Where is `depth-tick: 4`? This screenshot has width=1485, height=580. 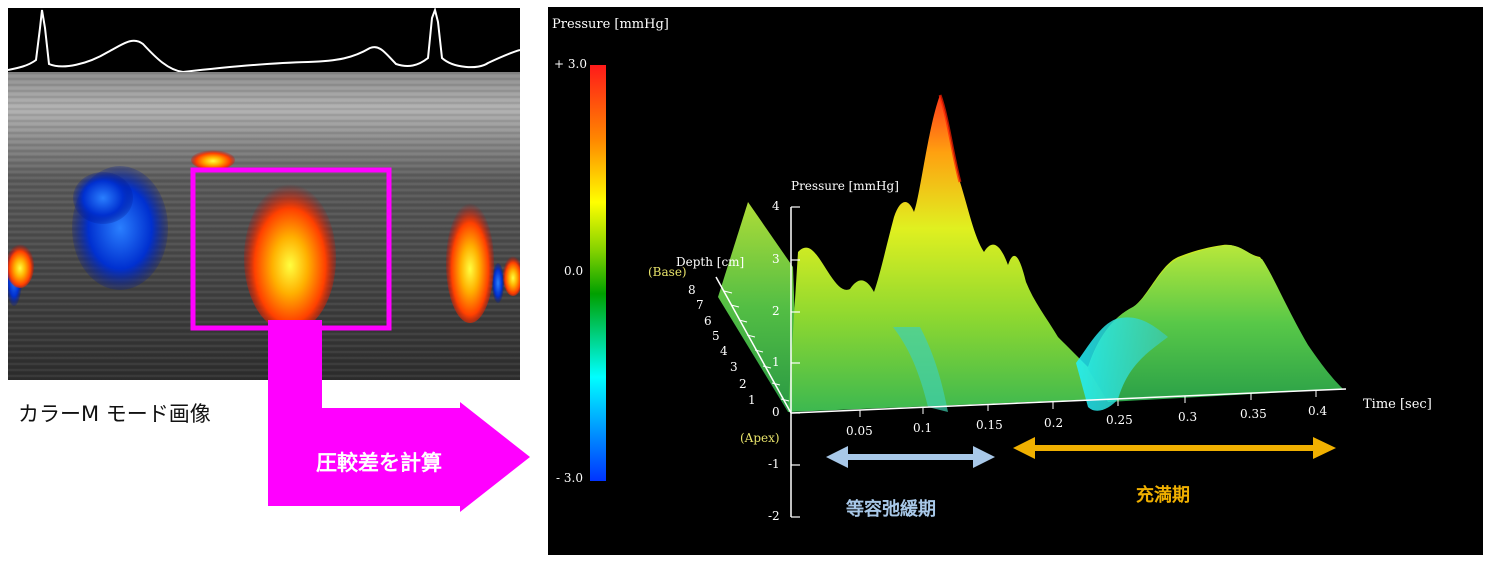
depth-tick: 4 is located at coordinates (724, 351).